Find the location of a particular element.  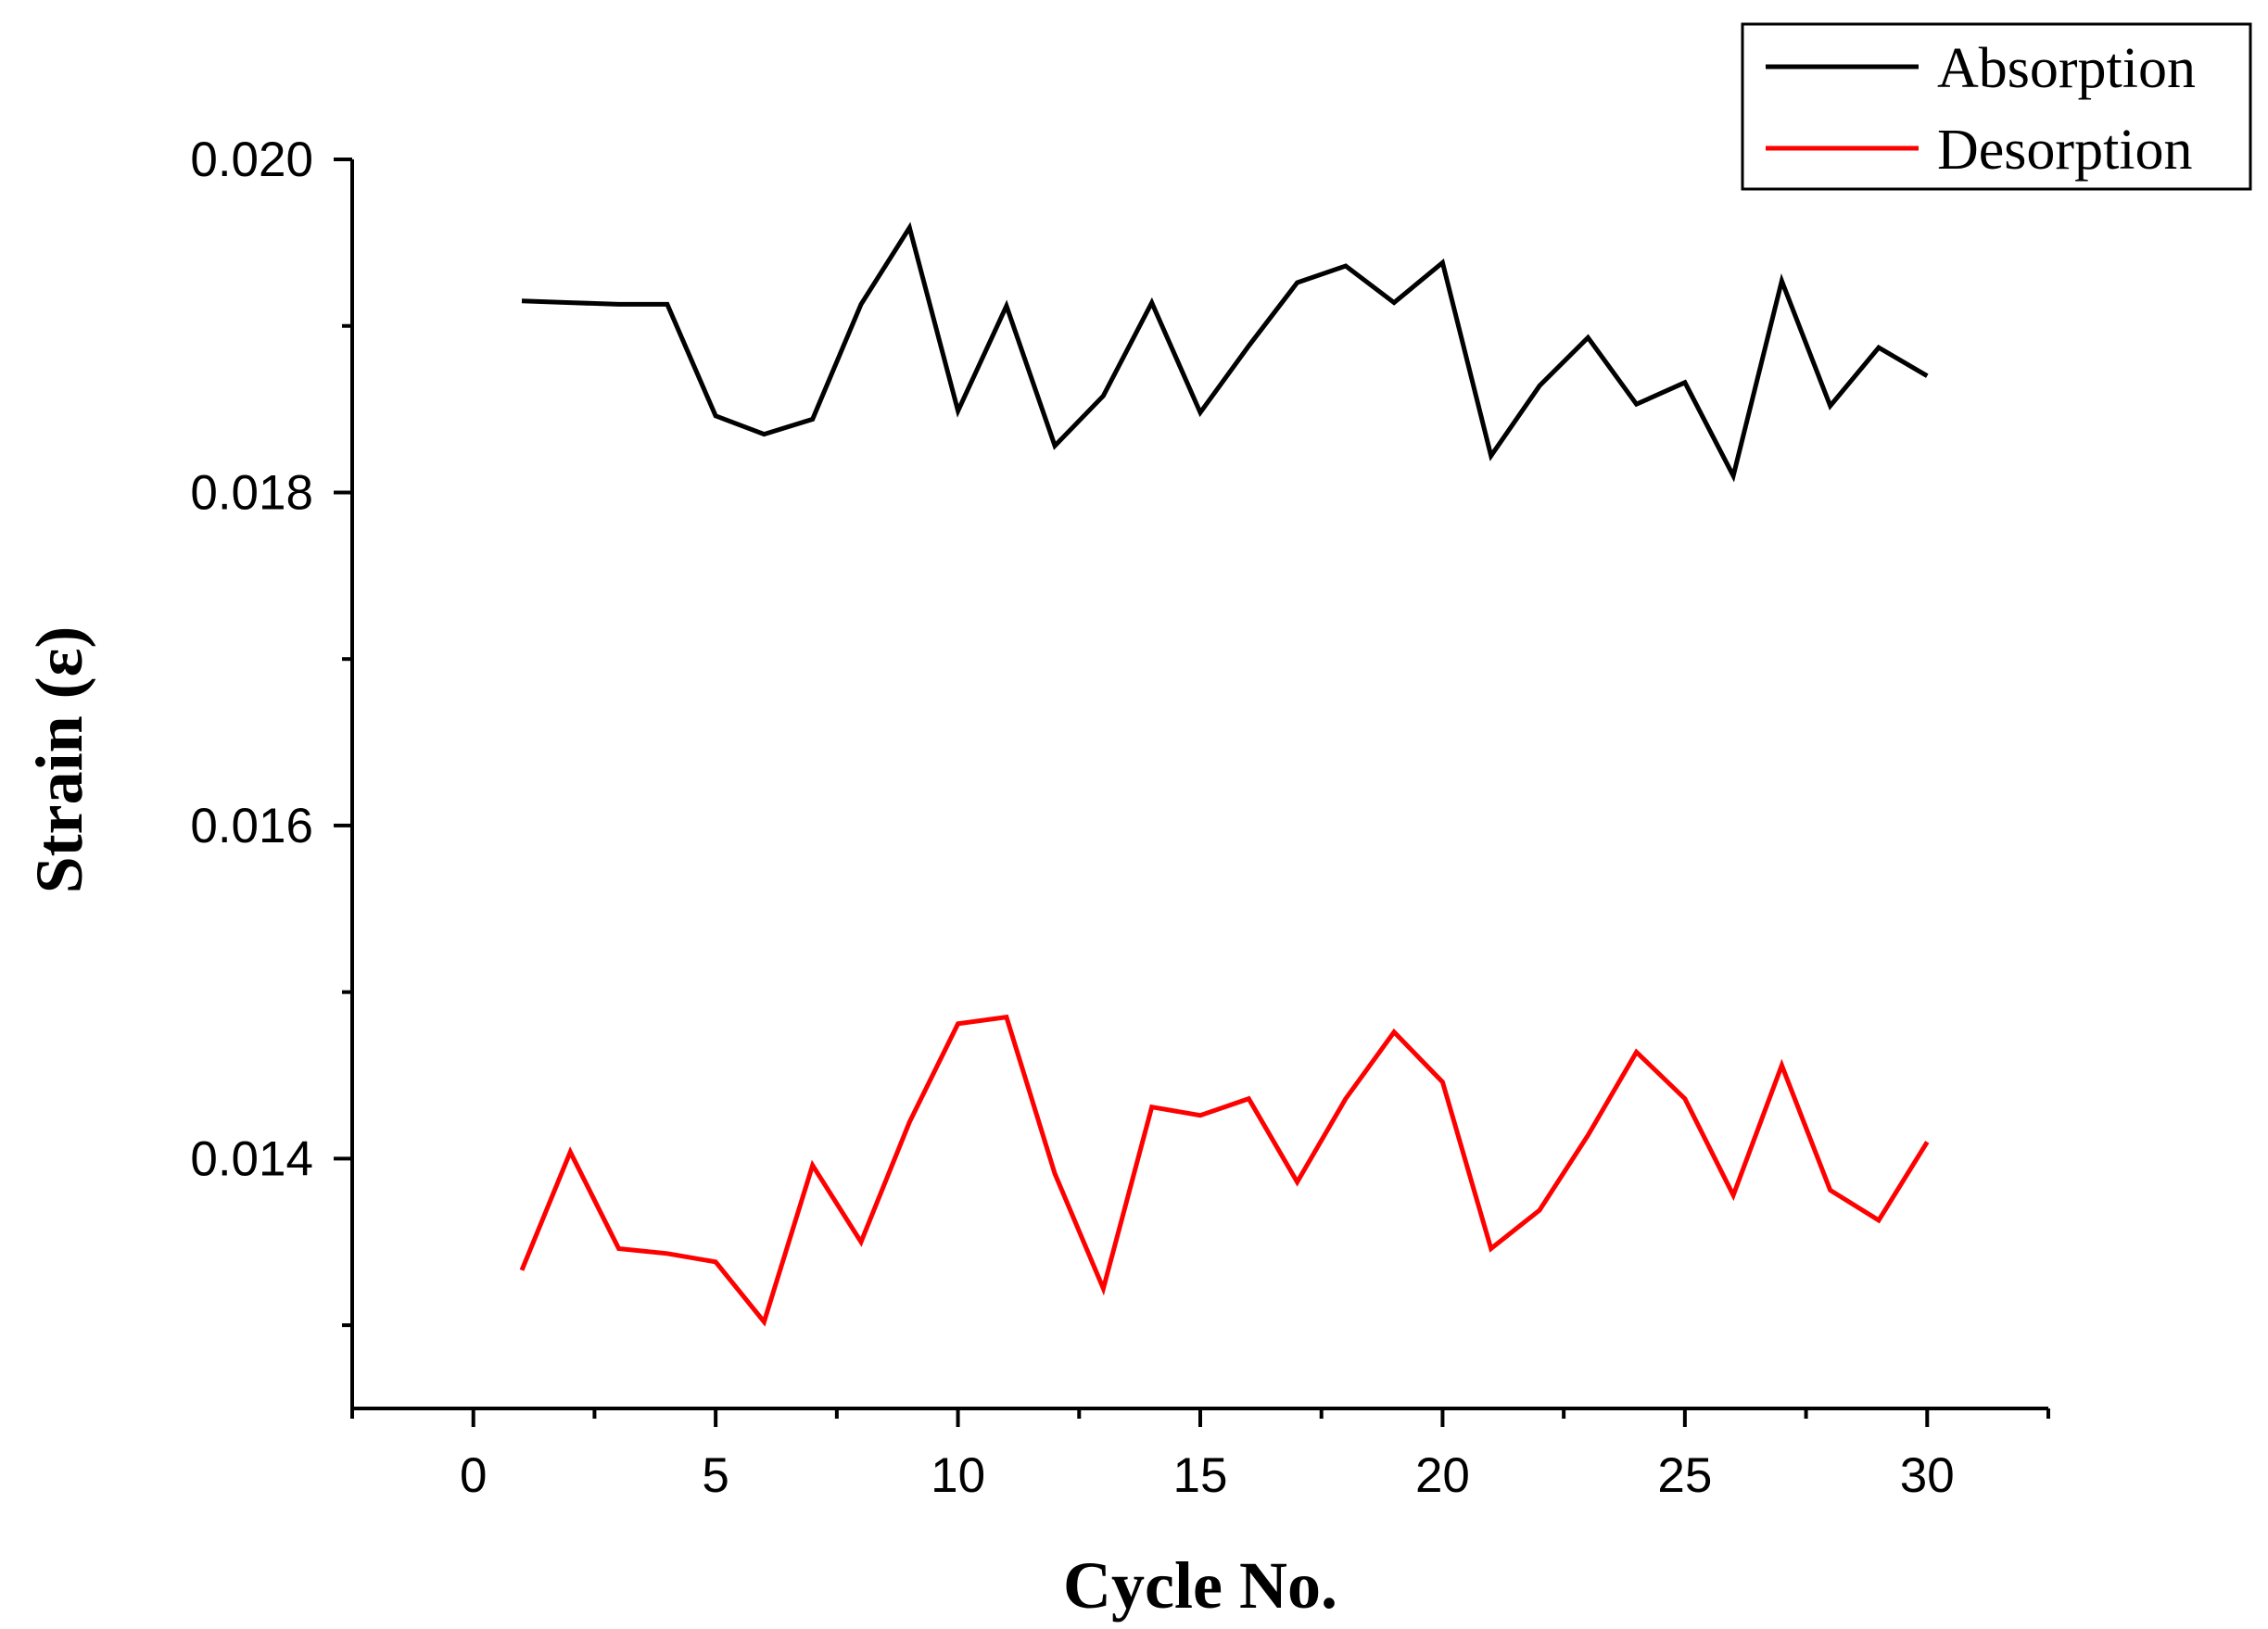

legend-box is located at coordinates (1997, 106).